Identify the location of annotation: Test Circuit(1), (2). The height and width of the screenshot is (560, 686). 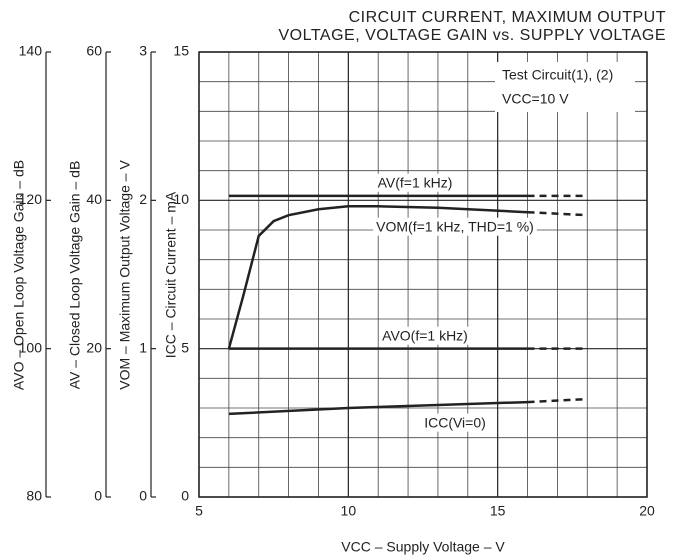
(557, 75).